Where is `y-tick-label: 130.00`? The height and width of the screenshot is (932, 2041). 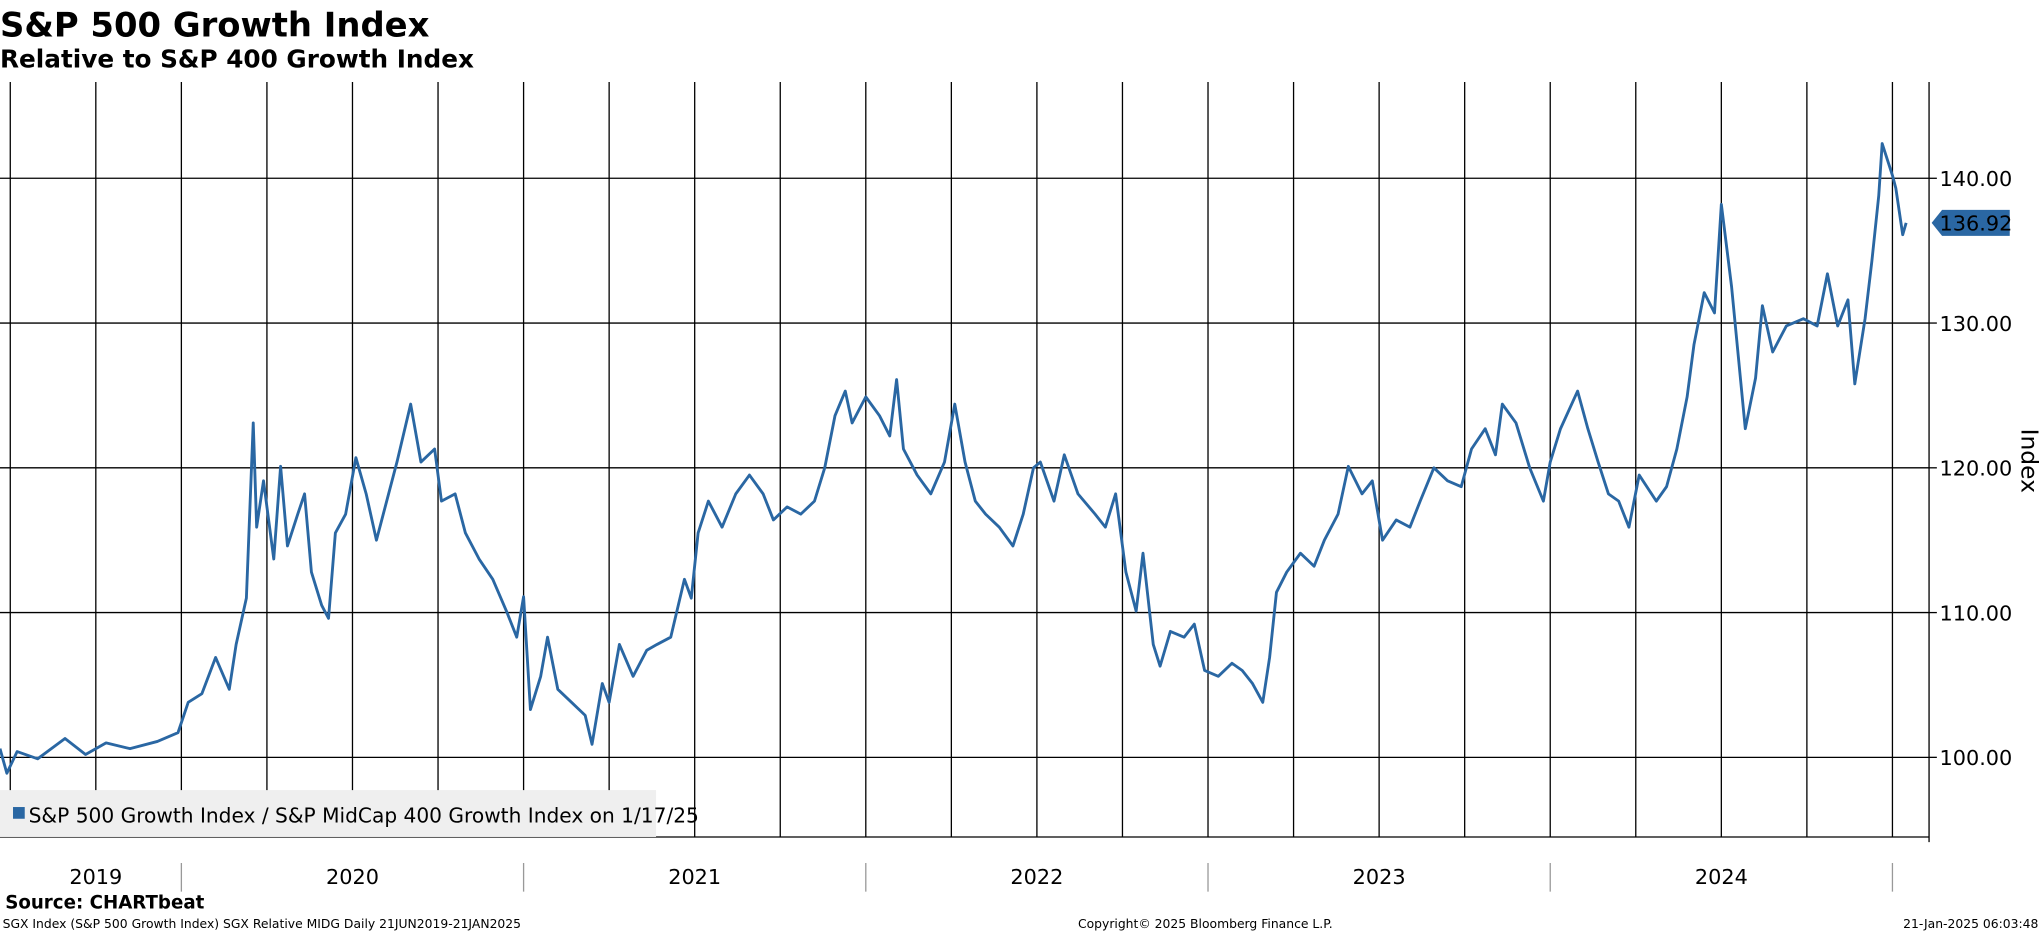 y-tick-label: 130.00 is located at coordinates (1975, 324).